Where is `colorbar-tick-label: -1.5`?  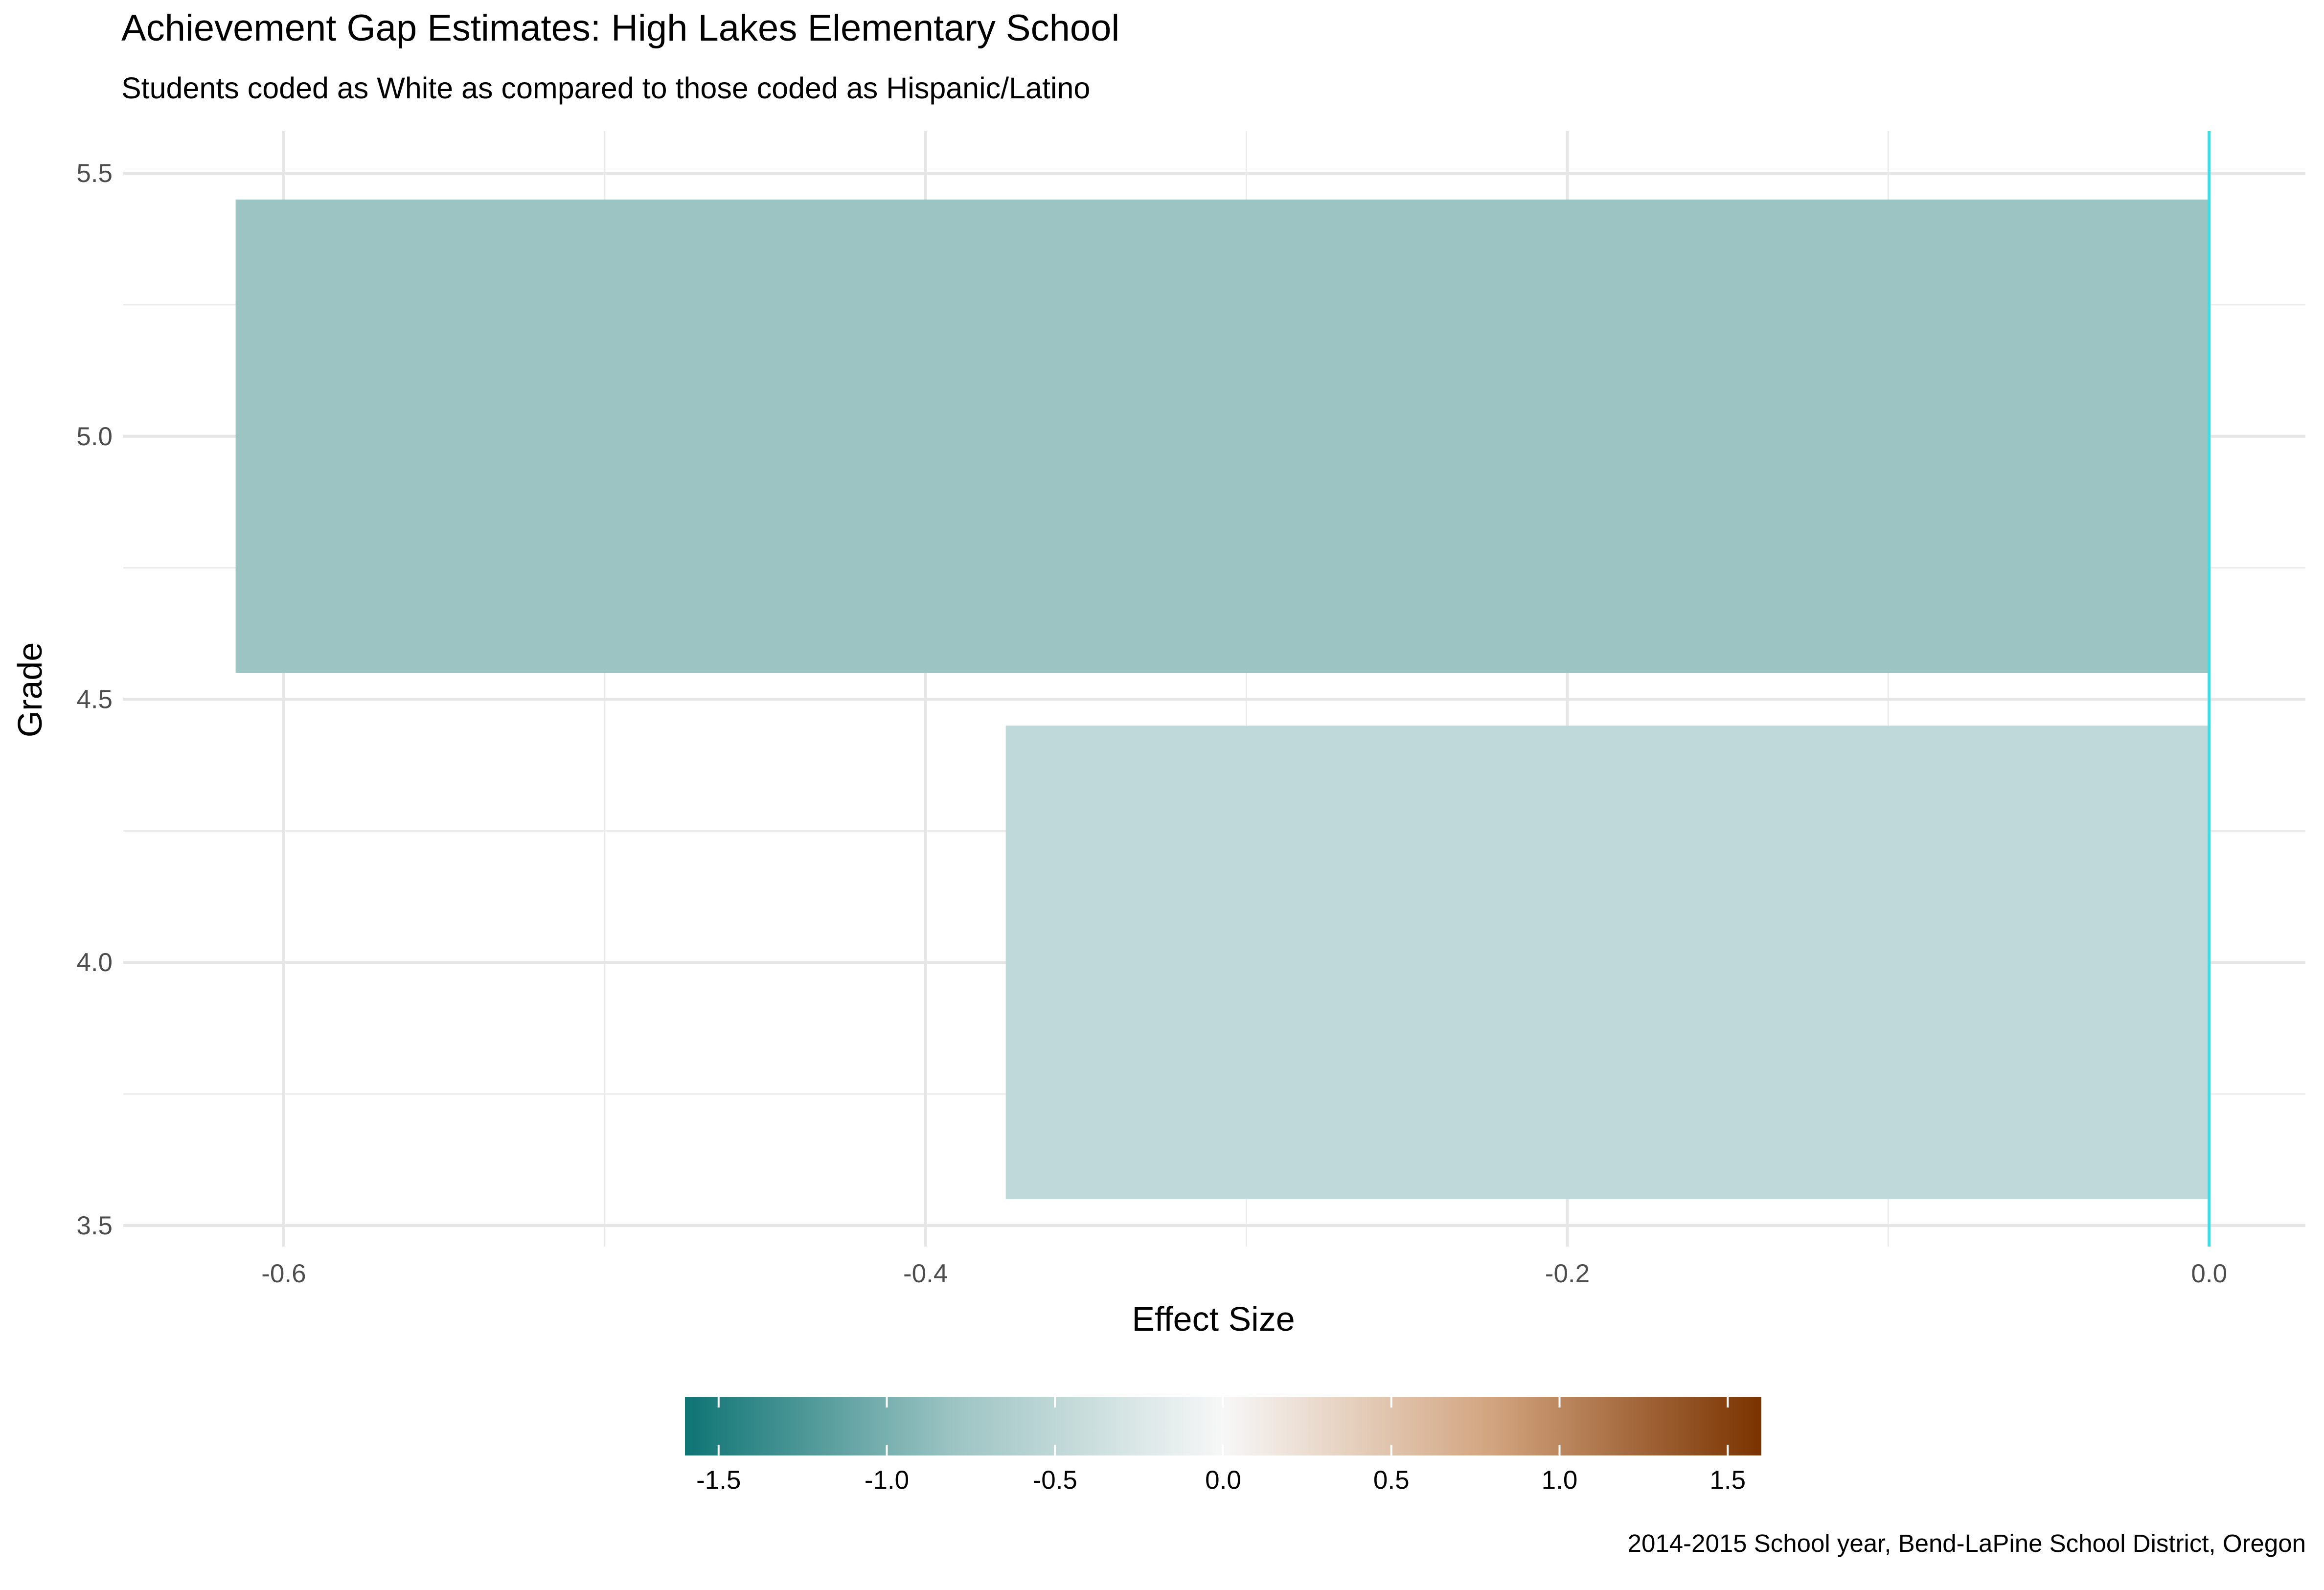
colorbar-tick-label: -1.5 is located at coordinates (719, 1481).